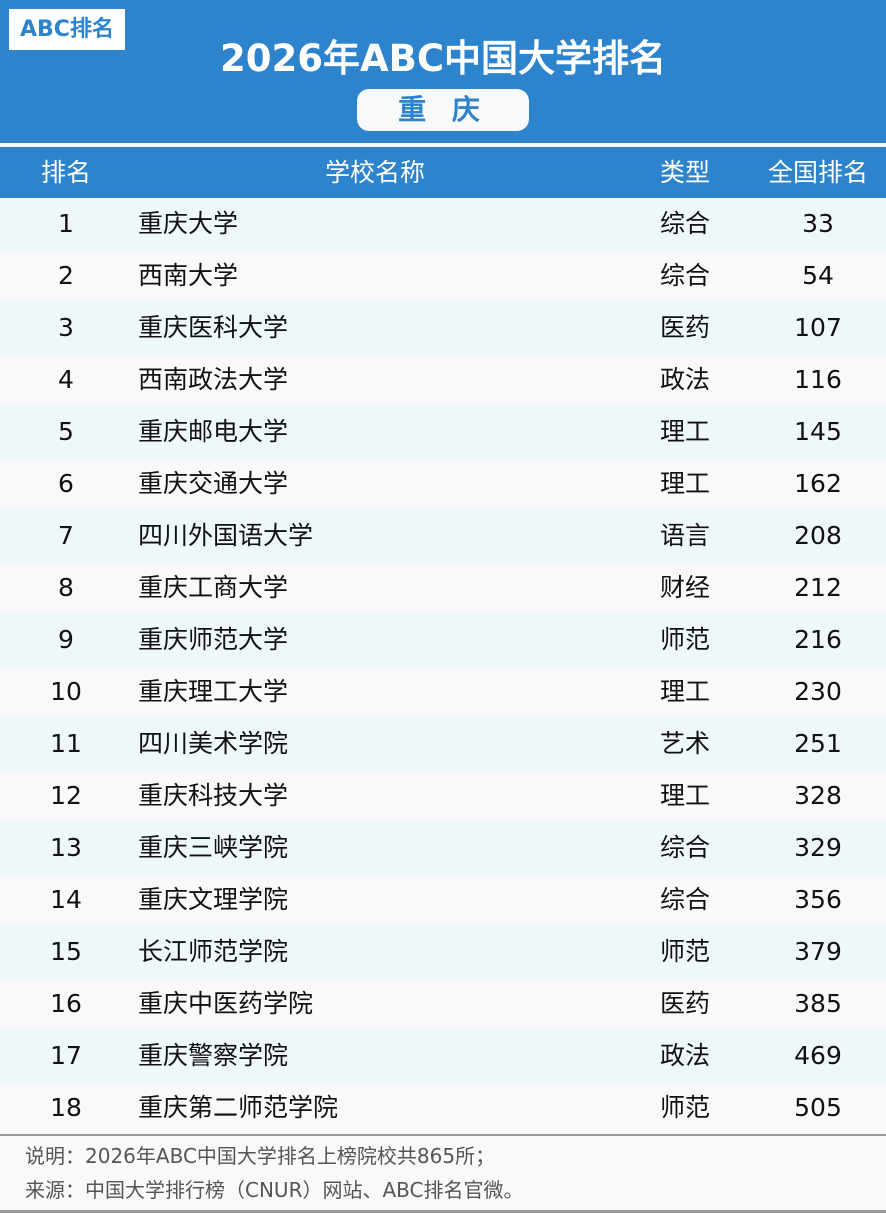 This screenshot has height=1213, width=886. What do you see at coordinates (213, 795) in the screenshot?
I see `cell-school-name: 重庆科技大学` at bounding box center [213, 795].